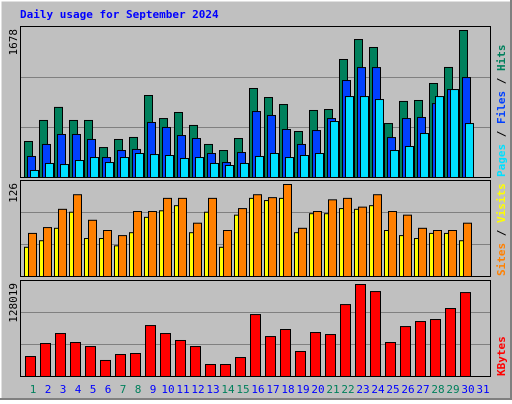 This screenshot has width=512, height=404. I want to click on legend: Sites / Visits, so click(501, 229).